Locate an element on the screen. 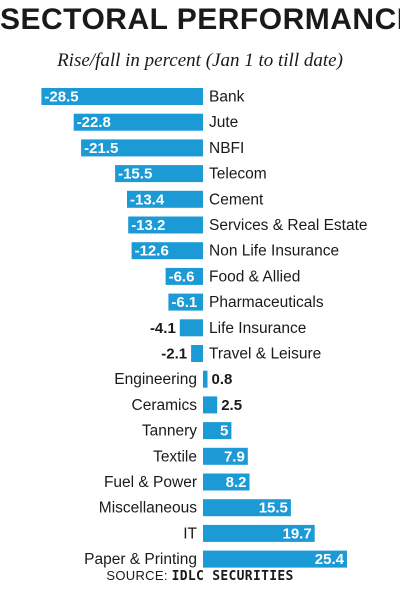 This screenshot has height=600, width=400. bar-row: Bank -28.5 is located at coordinates (143, 97).